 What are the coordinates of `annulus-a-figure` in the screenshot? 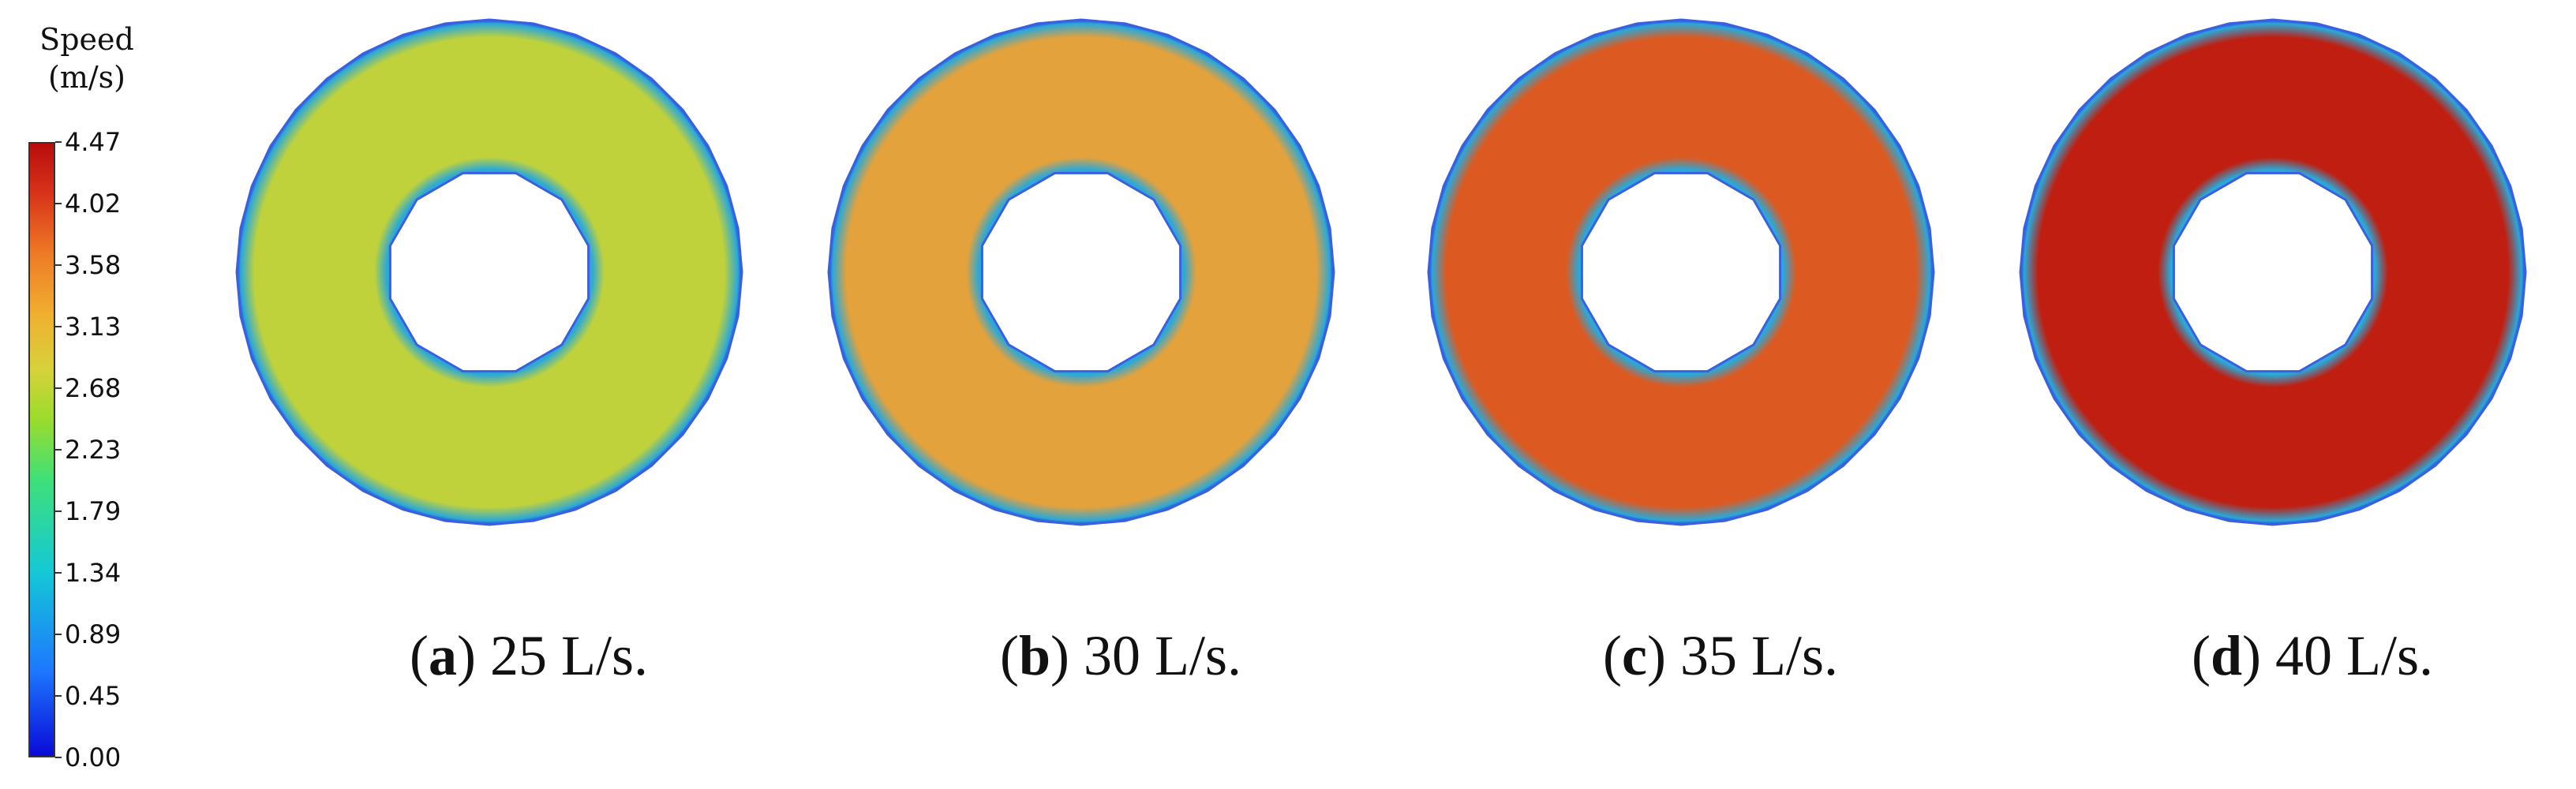 It's located at (489, 272).